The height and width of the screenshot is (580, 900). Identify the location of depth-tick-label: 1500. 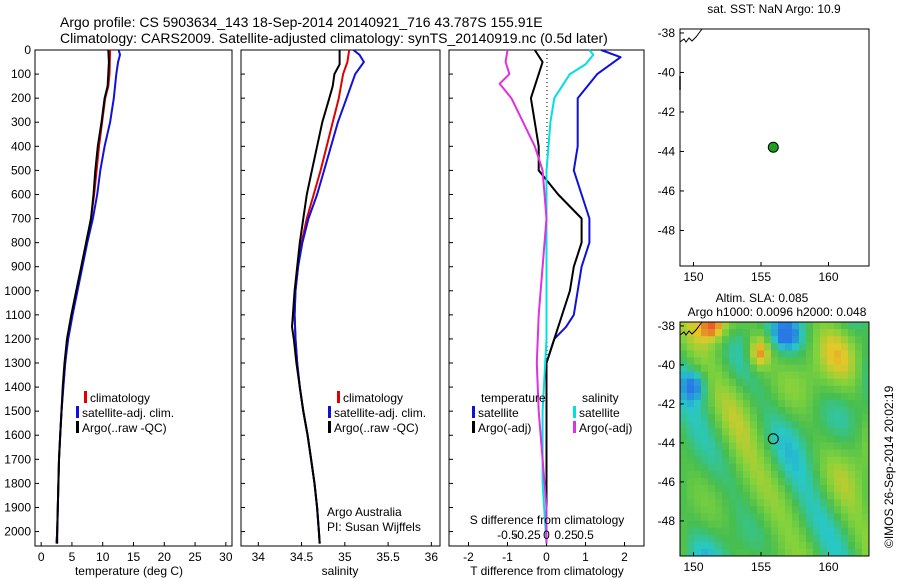
(17, 411).